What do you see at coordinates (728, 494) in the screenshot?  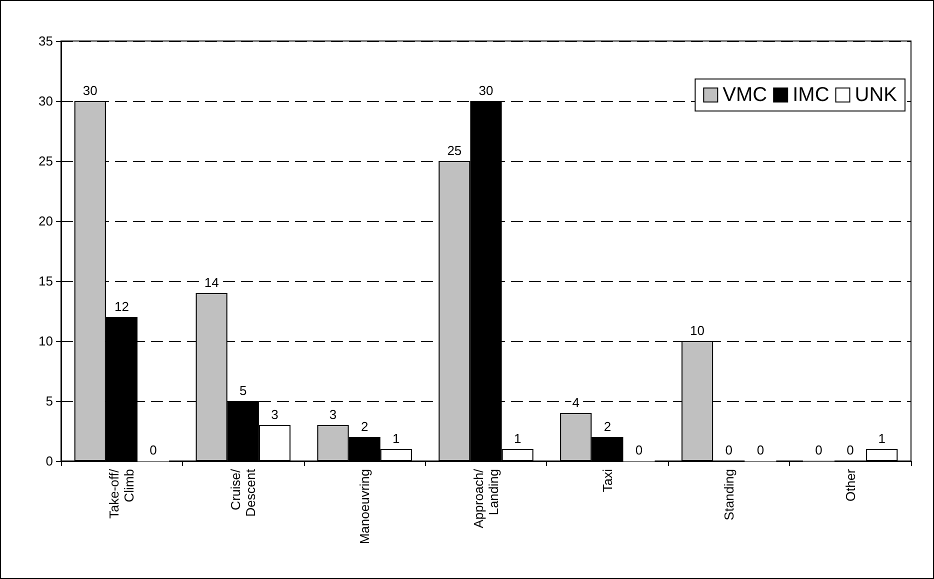 I see `x-tick-label: Standing` at bounding box center [728, 494].